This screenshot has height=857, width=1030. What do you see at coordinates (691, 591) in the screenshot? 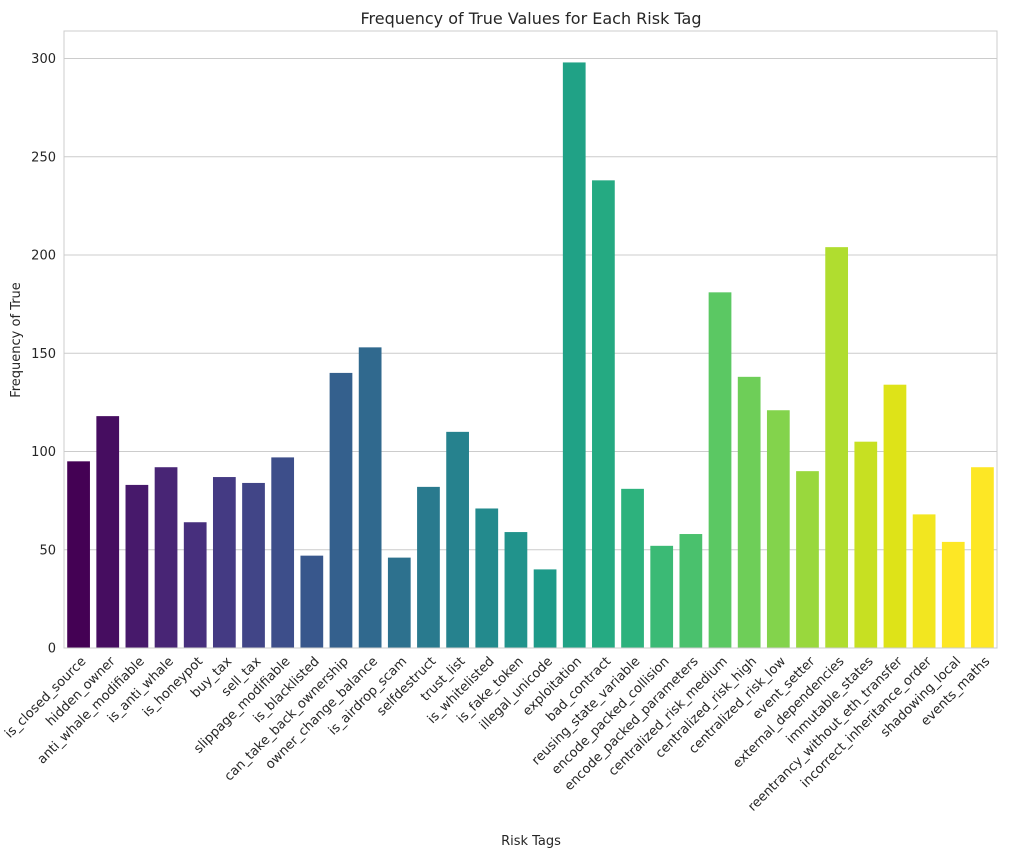
I see `bar-encode-packed-parameters` at bounding box center [691, 591].